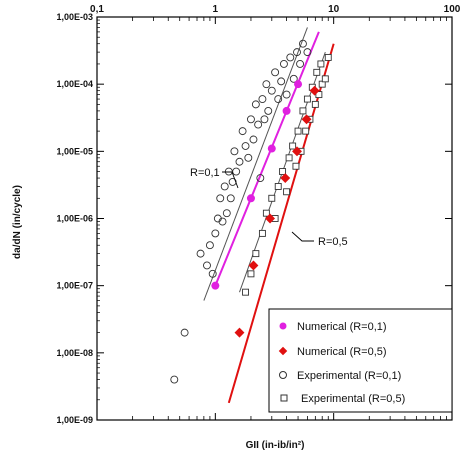  I want to click on legend-marker-experimental-r05, so click(284, 398).